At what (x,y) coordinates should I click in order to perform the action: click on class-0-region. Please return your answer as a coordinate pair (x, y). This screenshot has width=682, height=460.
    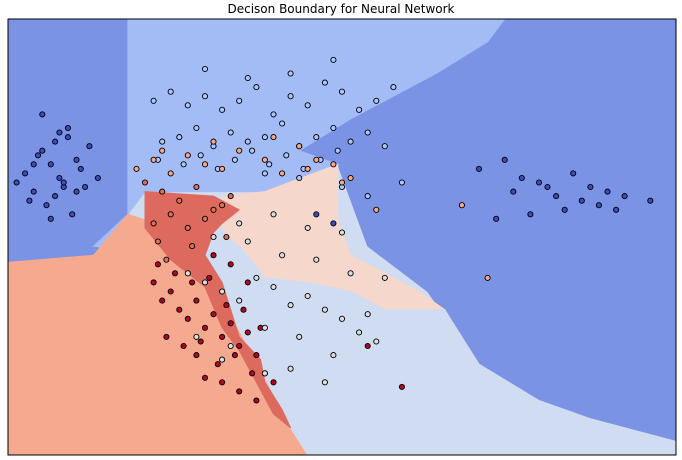
    Looking at the image, I should click on (68, 141).